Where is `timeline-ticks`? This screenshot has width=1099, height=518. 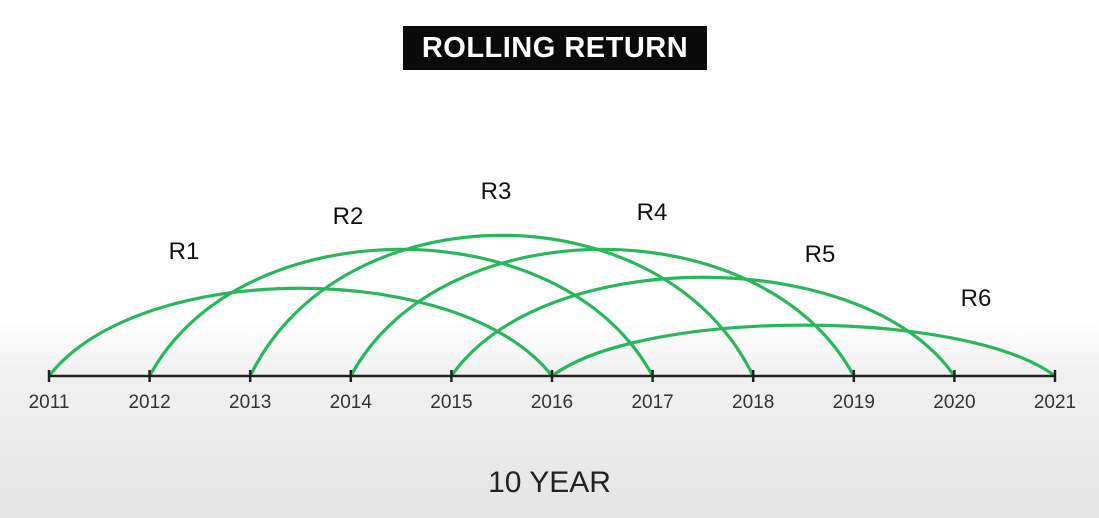
timeline-ticks is located at coordinates (552, 376).